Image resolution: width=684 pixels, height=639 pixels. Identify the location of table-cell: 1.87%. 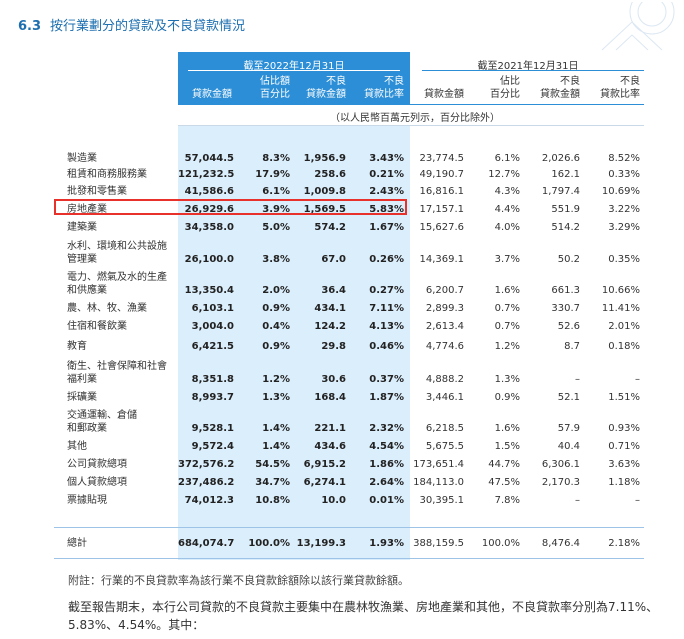
(386, 397).